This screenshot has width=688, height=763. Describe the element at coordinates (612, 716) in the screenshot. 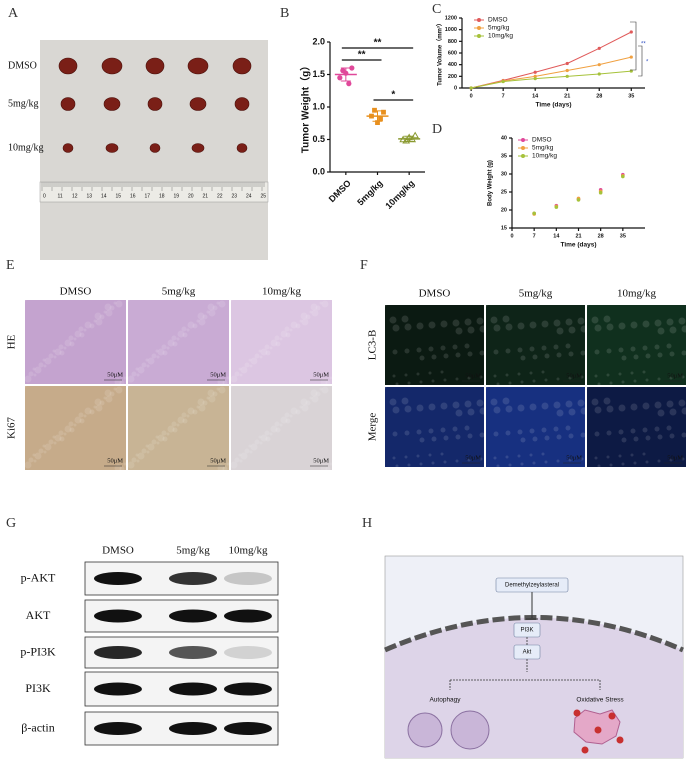

I see `ros` at that location.